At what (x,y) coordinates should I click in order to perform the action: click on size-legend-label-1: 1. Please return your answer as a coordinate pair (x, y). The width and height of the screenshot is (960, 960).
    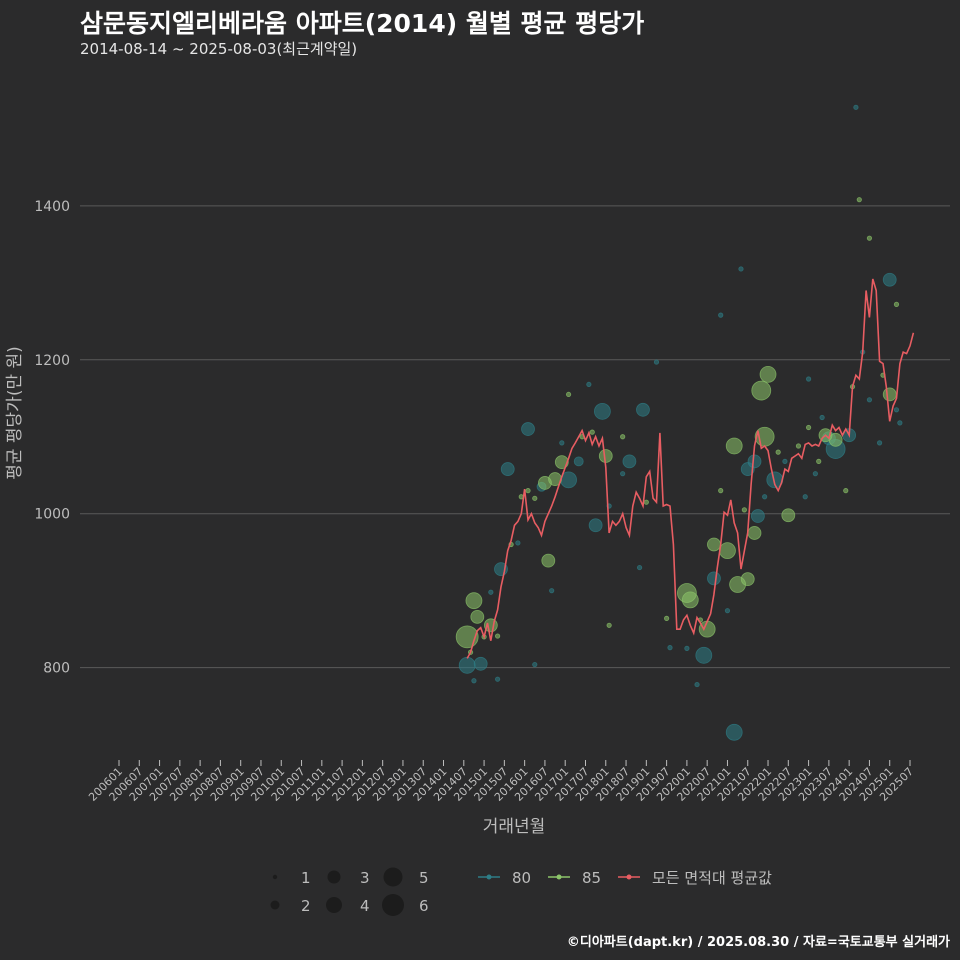
    Looking at the image, I should click on (306, 878).